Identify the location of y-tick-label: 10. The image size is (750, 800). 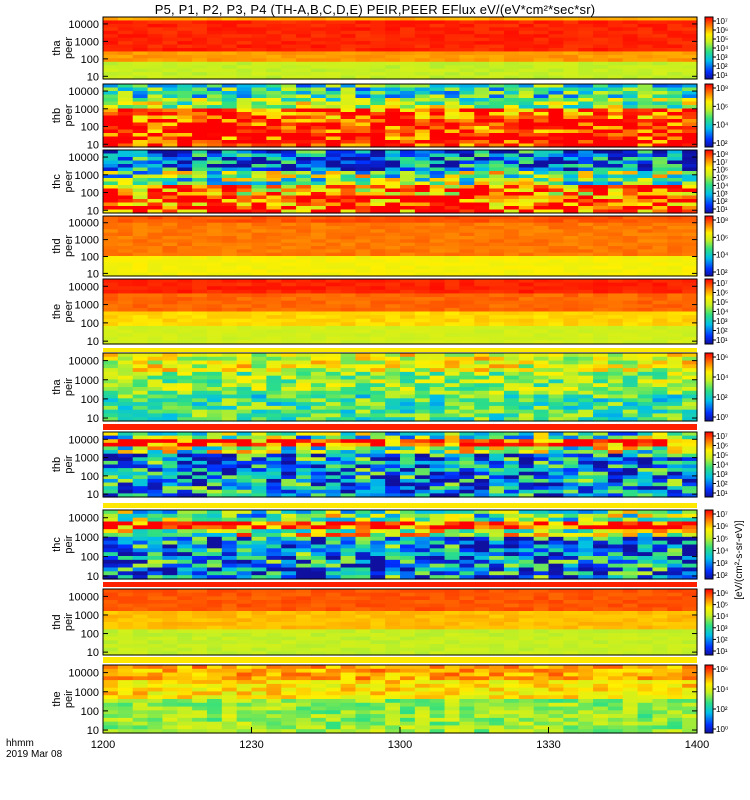
(93, 145).